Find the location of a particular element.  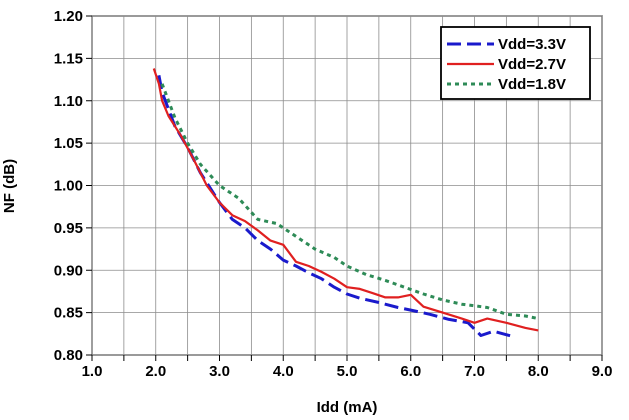

x-tick-label: 5.0 is located at coordinates (347, 371).